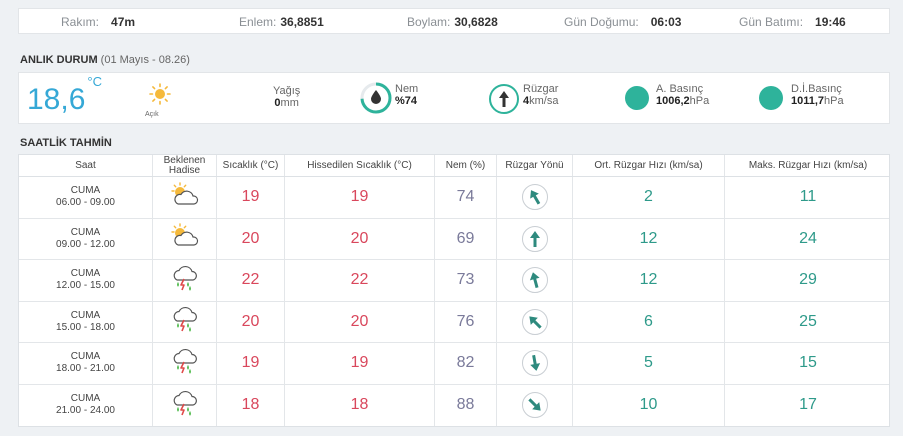 This screenshot has width=903, height=436. I want to click on row-temp: 22, so click(251, 280).